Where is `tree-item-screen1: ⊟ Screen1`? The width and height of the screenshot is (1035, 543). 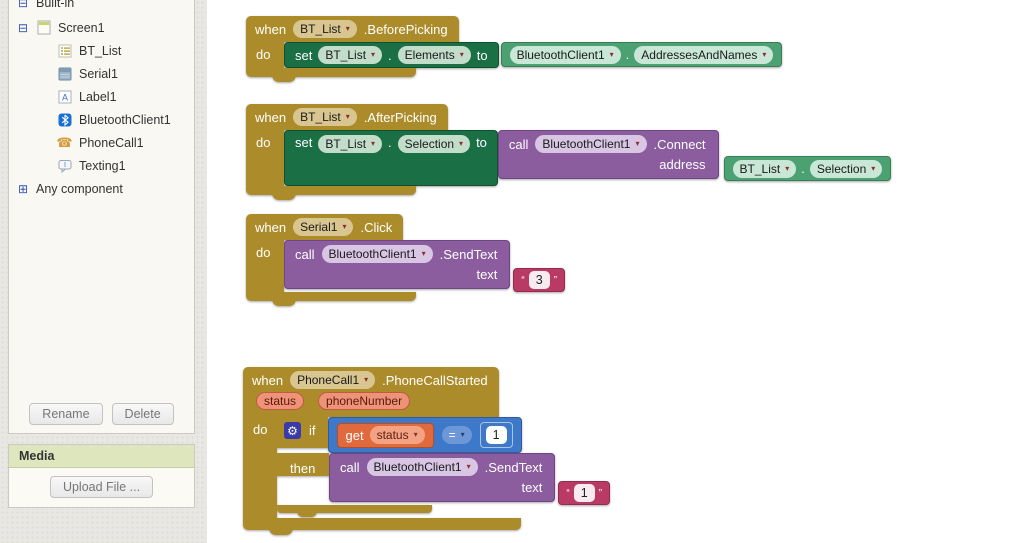
tree-item-screen1: ⊟ Screen1 is located at coordinates (101, 27).